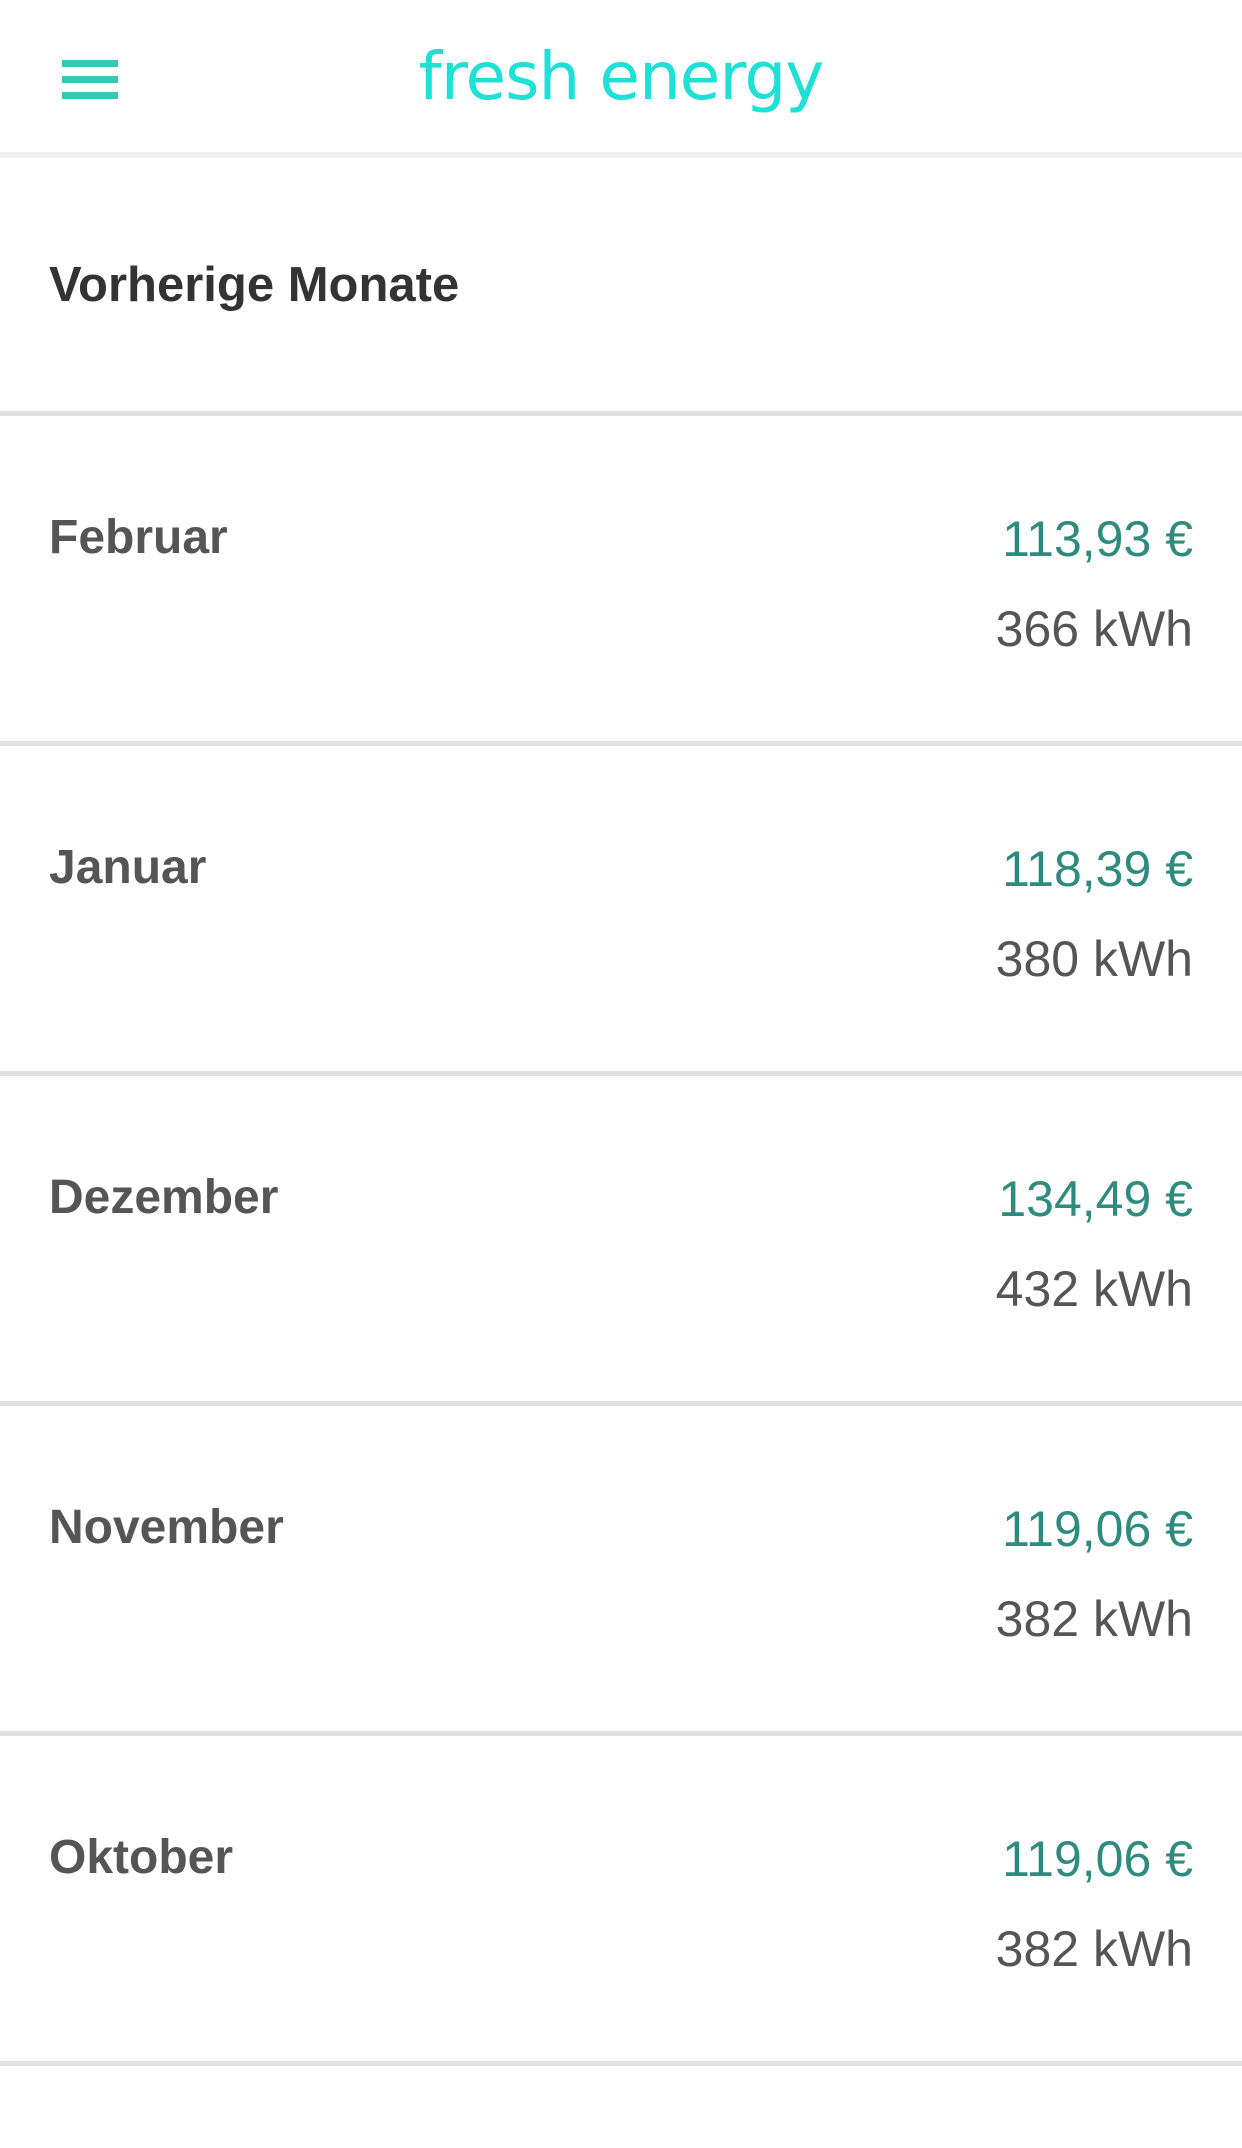  Describe the element at coordinates (166, 1527) in the screenshot. I see `month-name: November` at that location.